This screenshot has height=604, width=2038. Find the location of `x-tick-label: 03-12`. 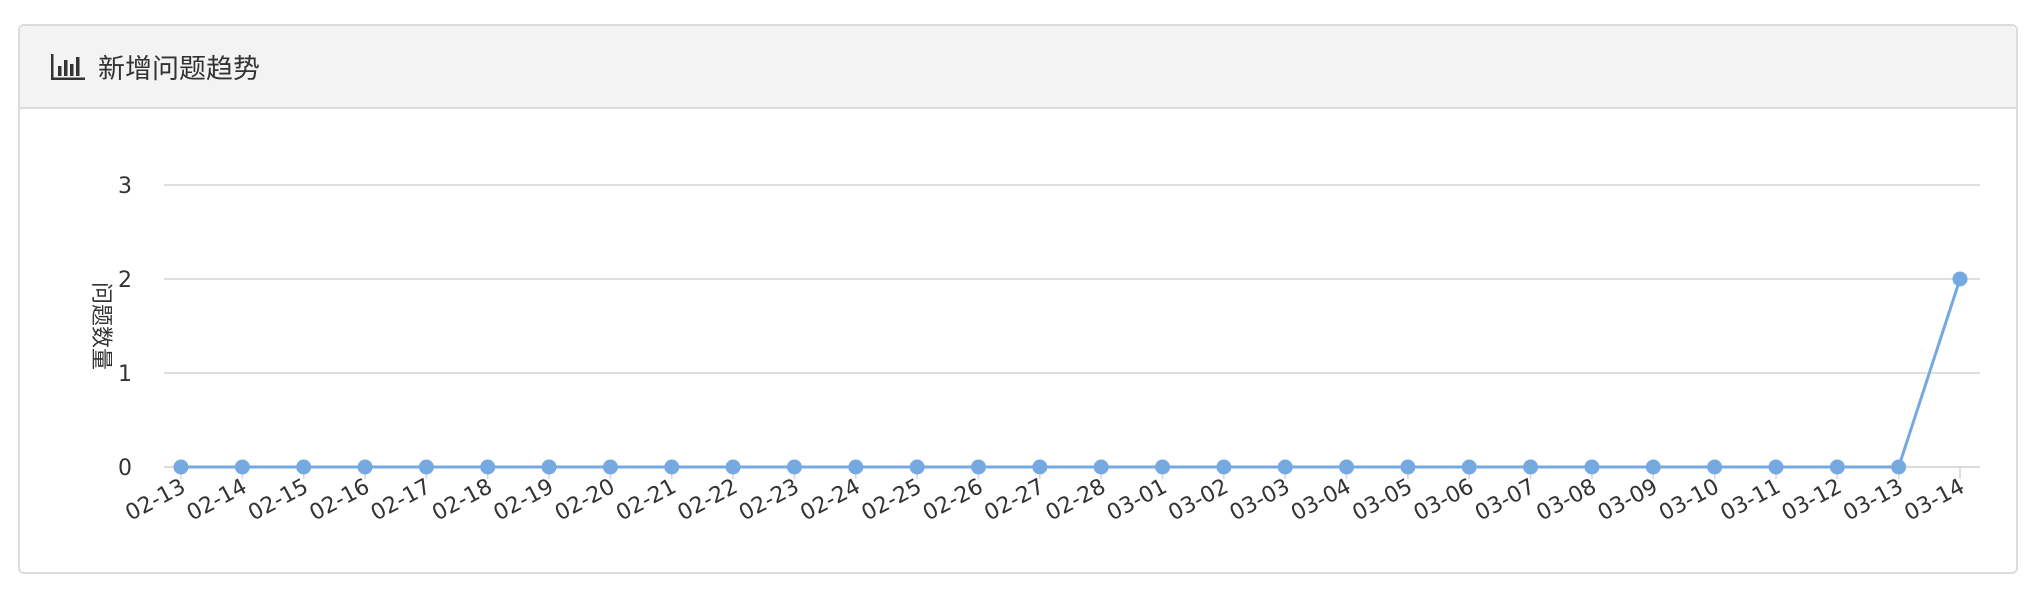

x-tick-label: 03-12 is located at coordinates (1812, 500).